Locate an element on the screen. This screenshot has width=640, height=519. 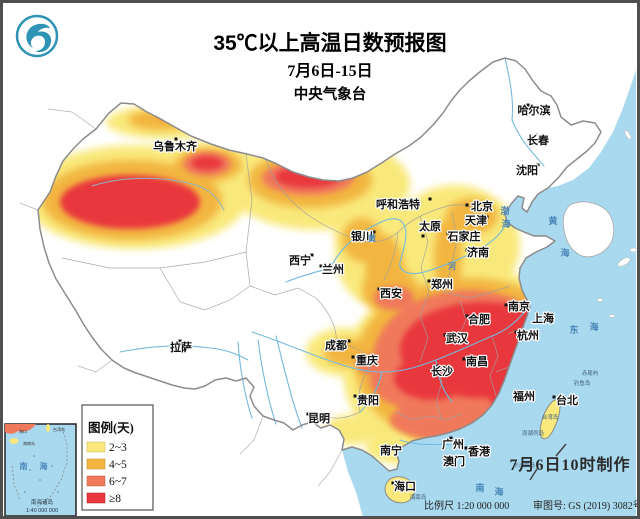
inset-coast is located at coordinates (20, 429).